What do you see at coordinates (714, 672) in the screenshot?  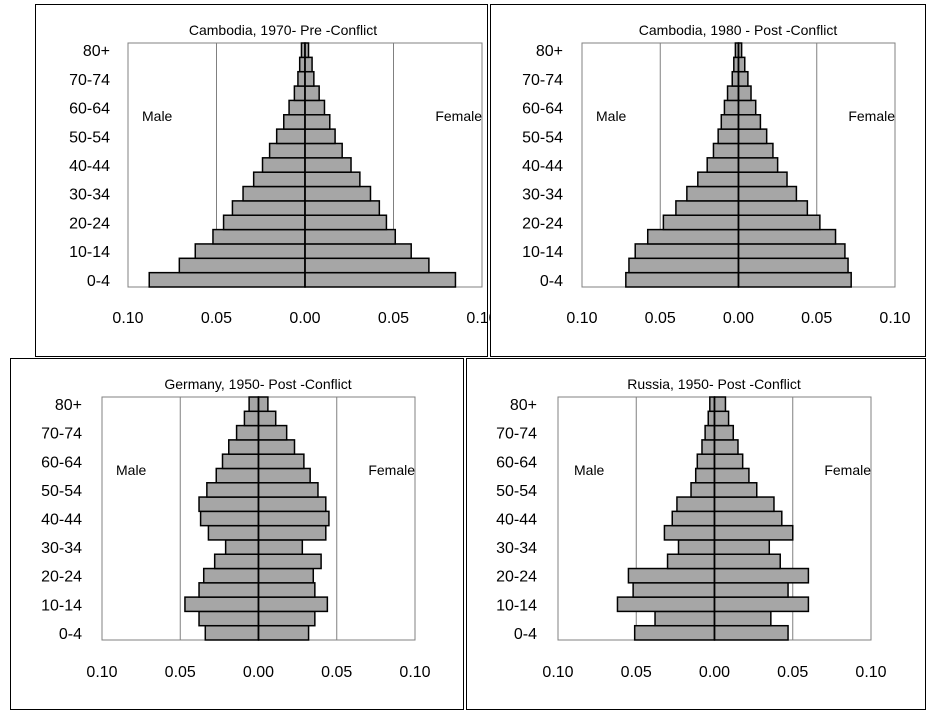 I see `x-tick-label: 0.00` at bounding box center [714, 672].